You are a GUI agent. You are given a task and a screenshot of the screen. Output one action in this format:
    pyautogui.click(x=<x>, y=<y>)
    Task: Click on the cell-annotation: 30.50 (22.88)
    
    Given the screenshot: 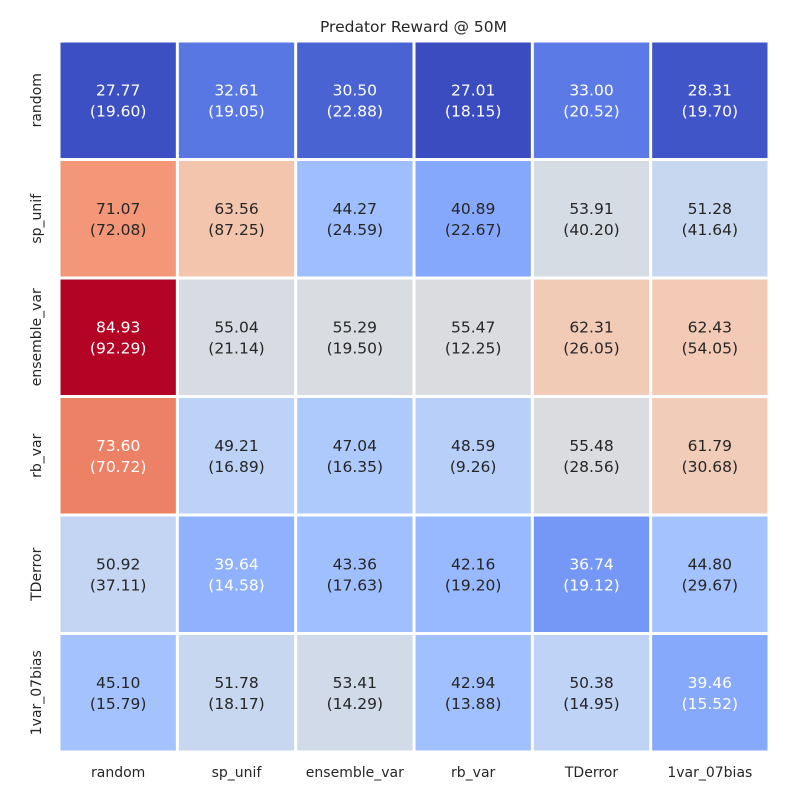 What is the action you would take?
    pyautogui.click(x=355, y=100)
    